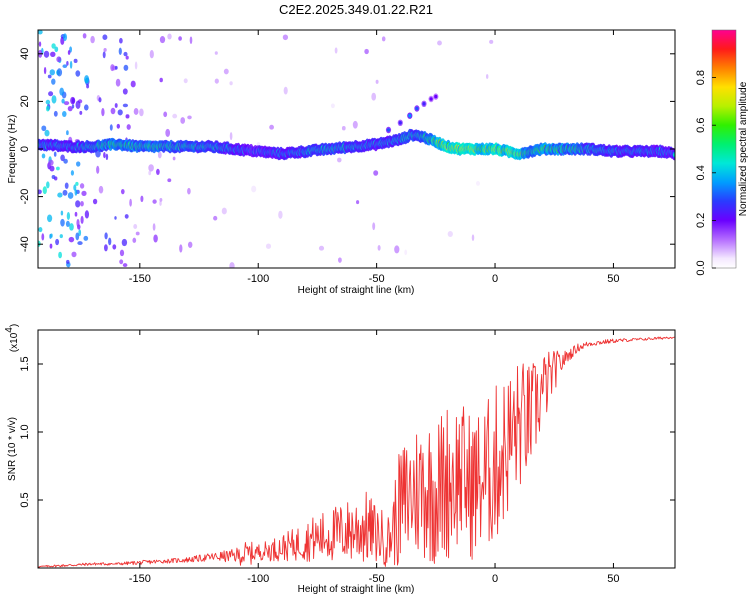 This screenshot has width=750, height=600. What do you see at coordinates (377, 579) in the screenshot?
I see `snr-x-tick-label: -50` at bounding box center [377, 579].